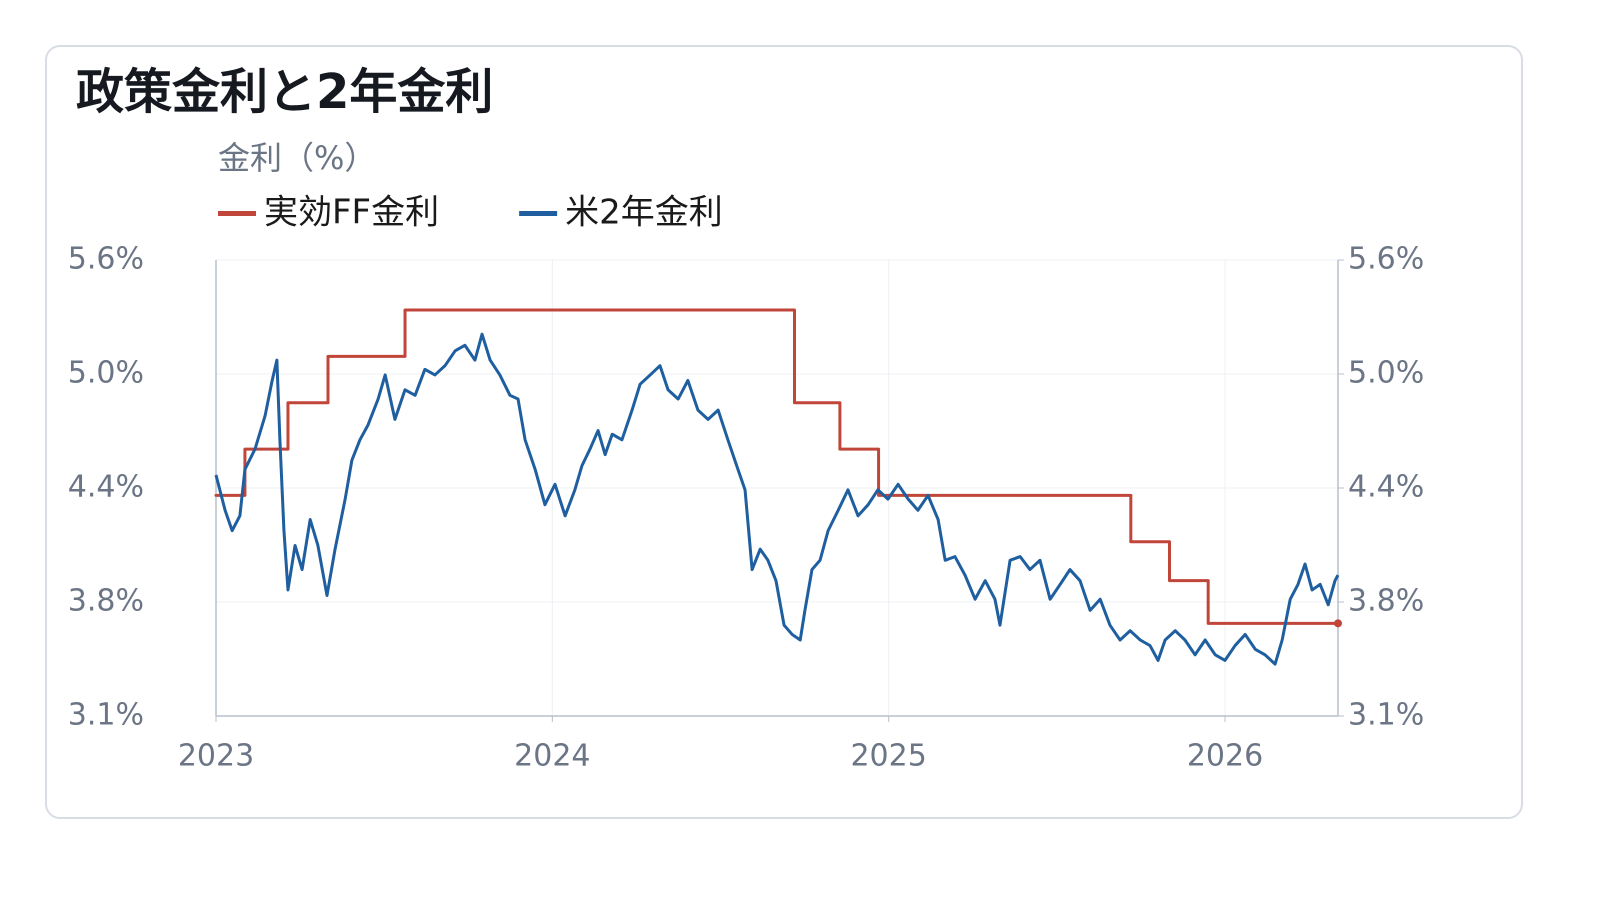 This screenshot has width=1600, height=900. I want to click on x-tick-label: 2023, so click(216, 756).